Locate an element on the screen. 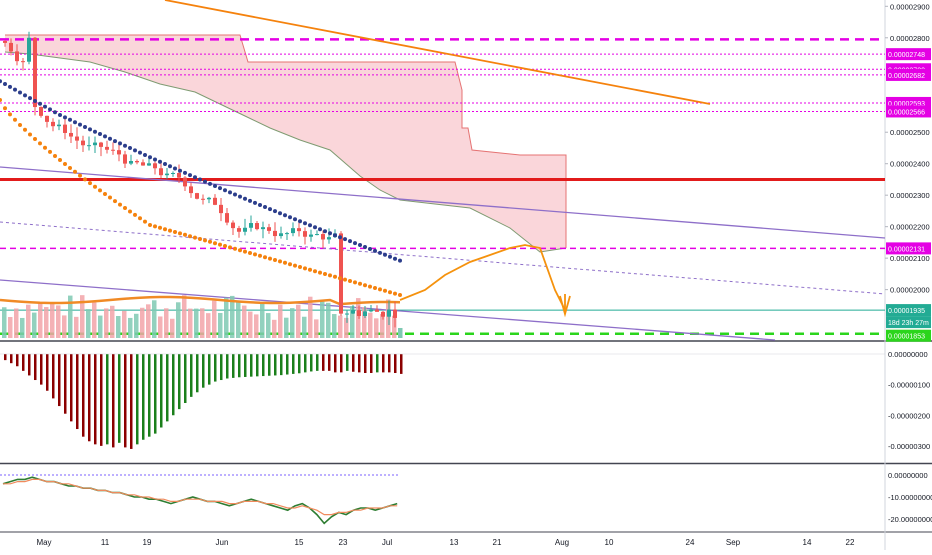  time-axis-label: 21 is located at coordinates (497, 542).